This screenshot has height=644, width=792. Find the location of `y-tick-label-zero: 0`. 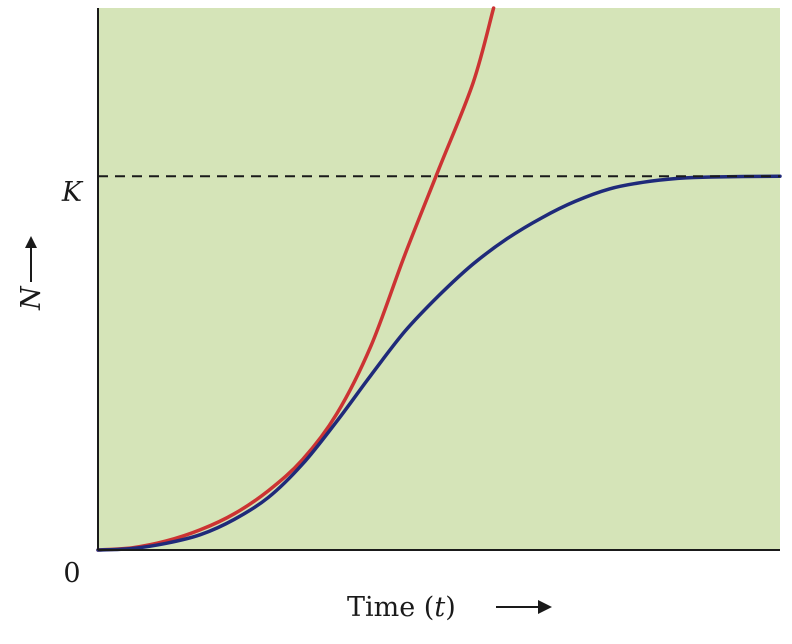

y-tick-label-zero: 0 is located at coordinates (71, 573).